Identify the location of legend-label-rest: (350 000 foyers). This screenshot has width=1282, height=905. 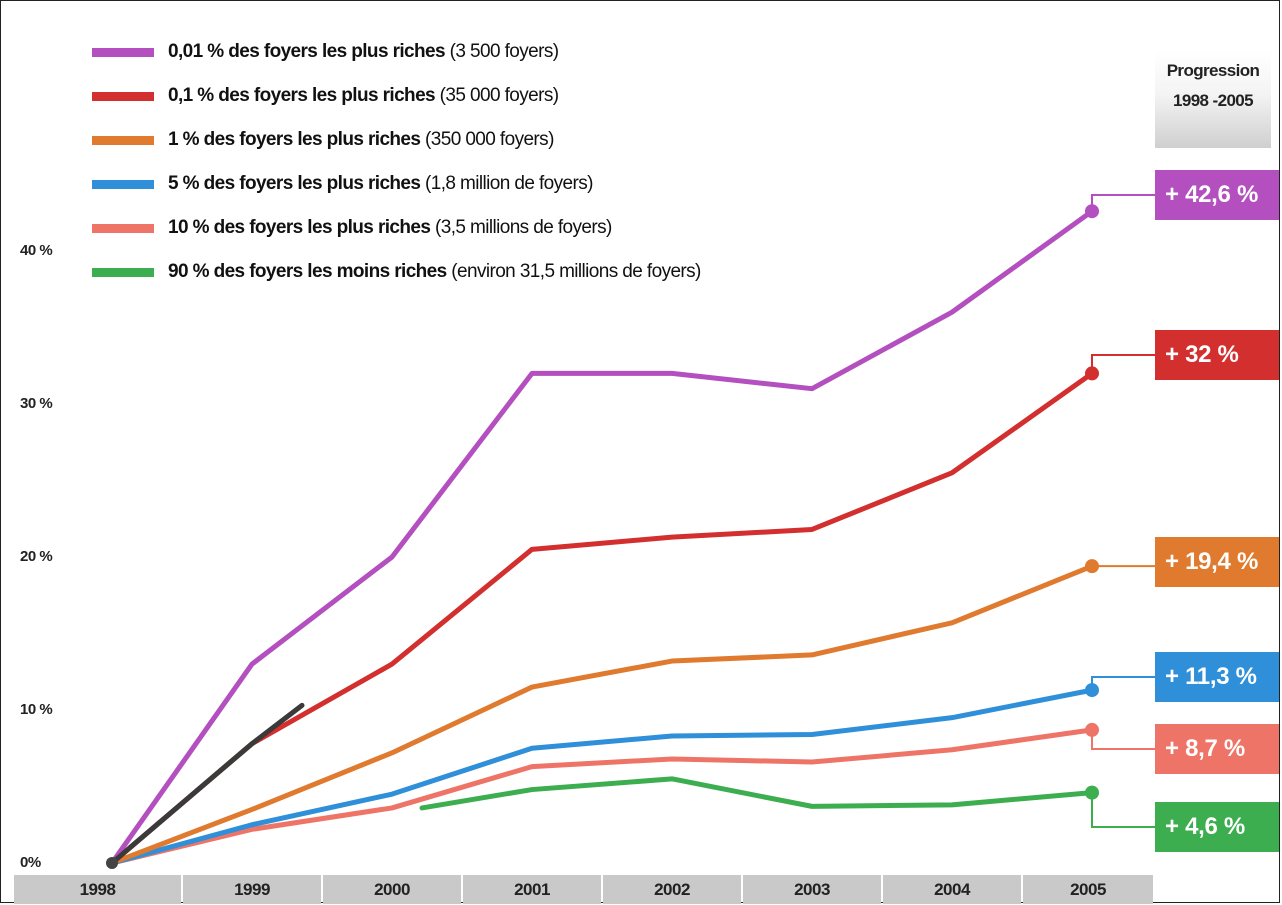
(487, 139).